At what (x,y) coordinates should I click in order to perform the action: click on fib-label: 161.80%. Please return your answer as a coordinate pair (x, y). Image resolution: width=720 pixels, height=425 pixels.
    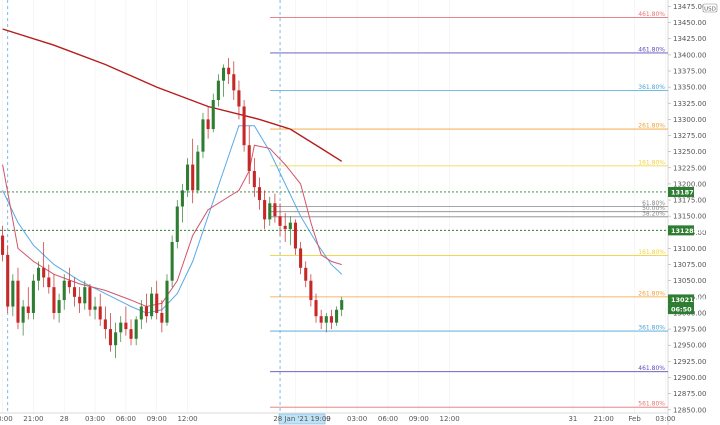
    Looking at the image, I should click on (651, 252).